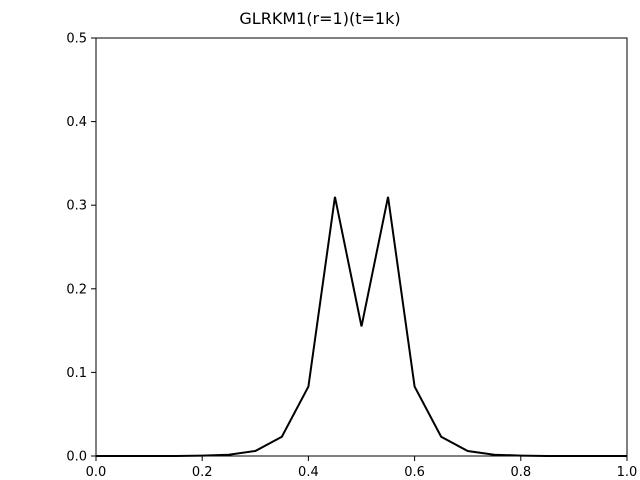 This screenshot has height=480, width=640. I want to click on x-tick-label: 0.6, so click(414, 472).